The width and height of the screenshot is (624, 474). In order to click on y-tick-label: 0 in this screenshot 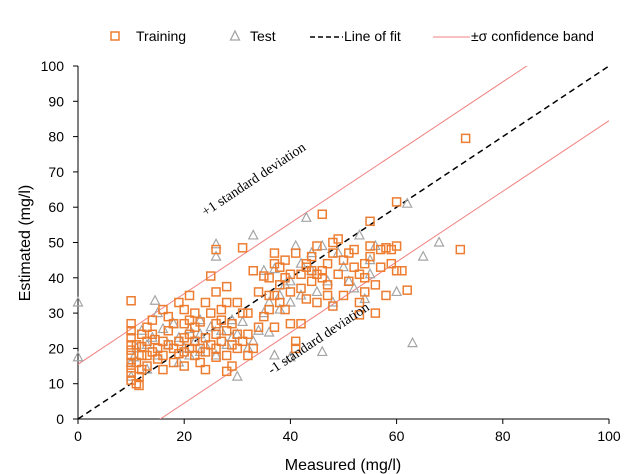, I will do `click(60, 419)`.